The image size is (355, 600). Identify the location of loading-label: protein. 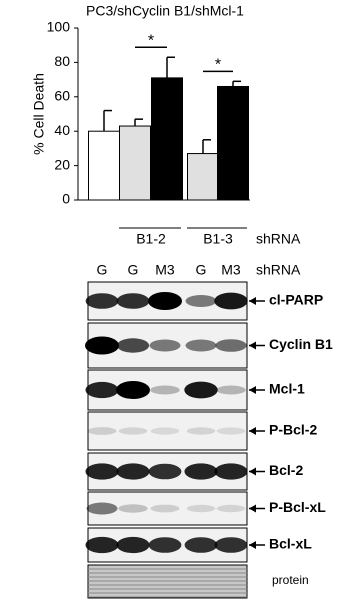
(290, 580).